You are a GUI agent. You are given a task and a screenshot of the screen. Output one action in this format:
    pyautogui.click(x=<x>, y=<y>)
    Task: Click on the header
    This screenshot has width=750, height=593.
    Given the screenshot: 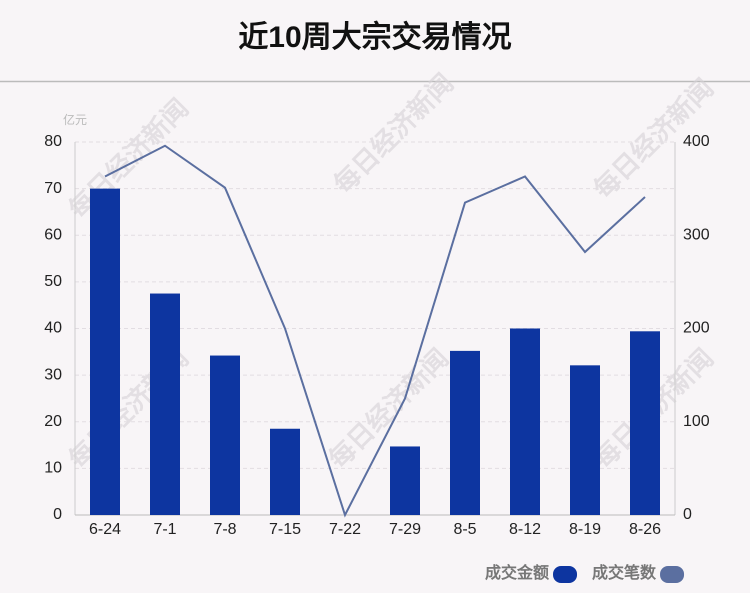 What is the action you would take?
    pyautogui.click(x=375, y=41)
    